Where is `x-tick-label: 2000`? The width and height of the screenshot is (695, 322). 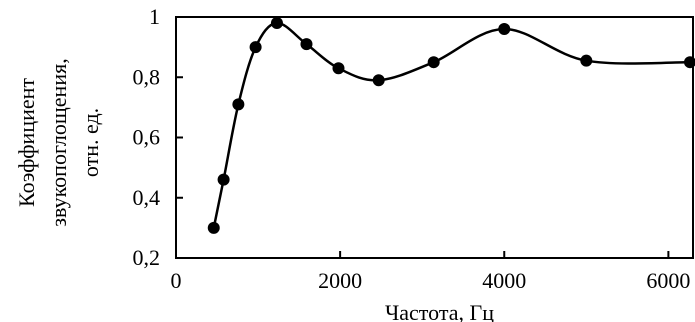 x-tick-label: 2000 is located at coordinates (340, 280).